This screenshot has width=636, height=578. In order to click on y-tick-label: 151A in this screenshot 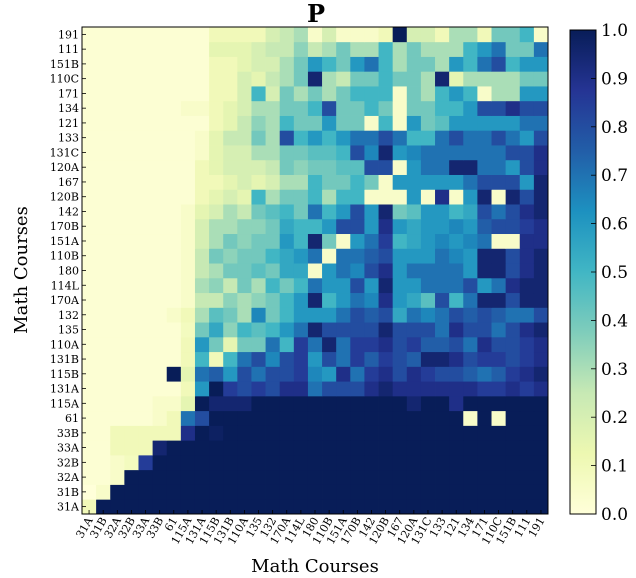, I will do `click(65, 241)`.